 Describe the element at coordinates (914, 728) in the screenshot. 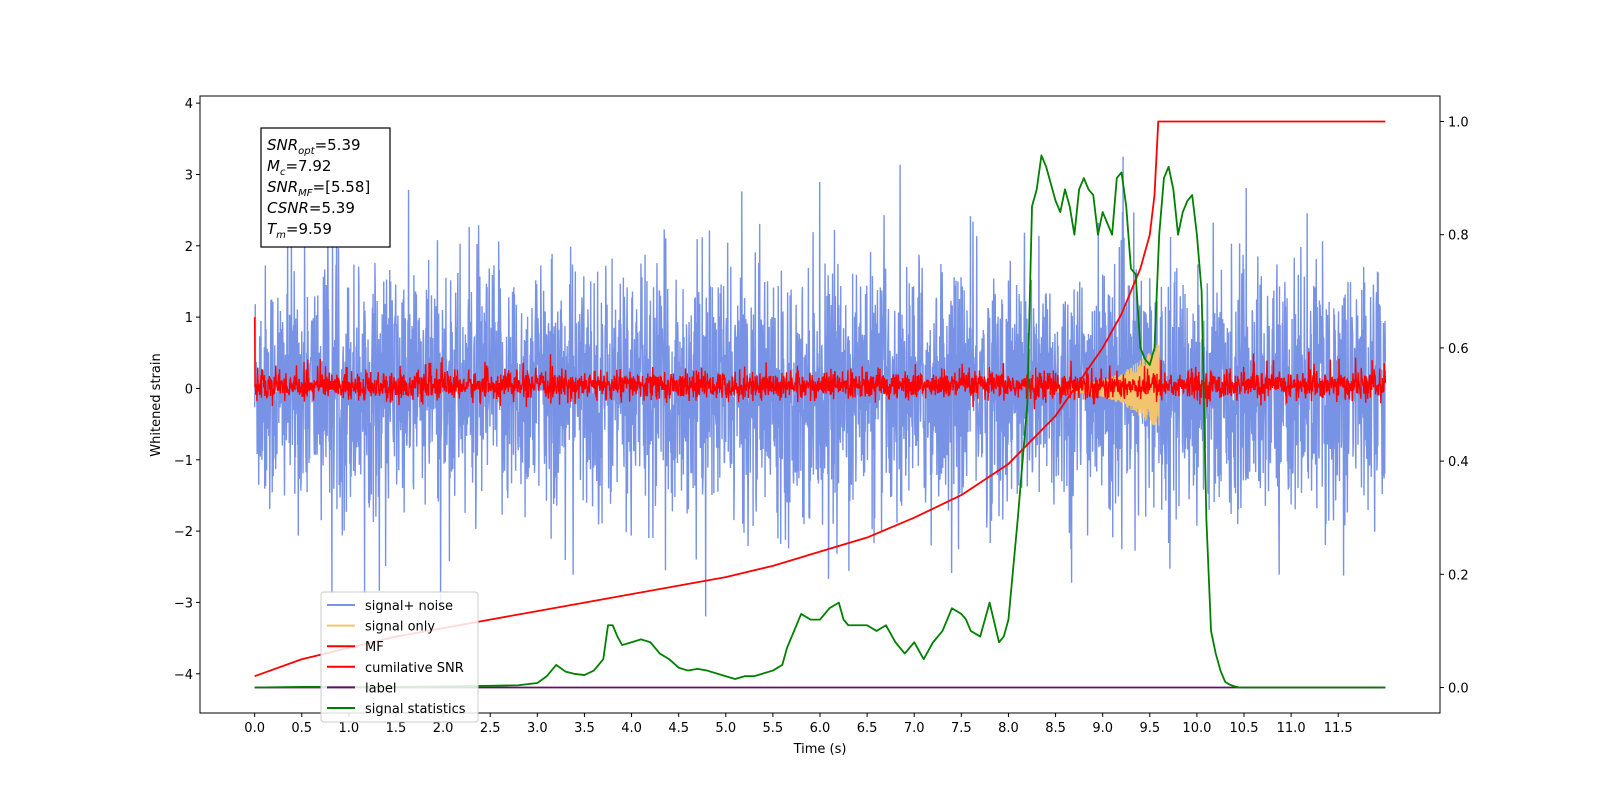

I see `x-tick-label: 7.0` at that location.